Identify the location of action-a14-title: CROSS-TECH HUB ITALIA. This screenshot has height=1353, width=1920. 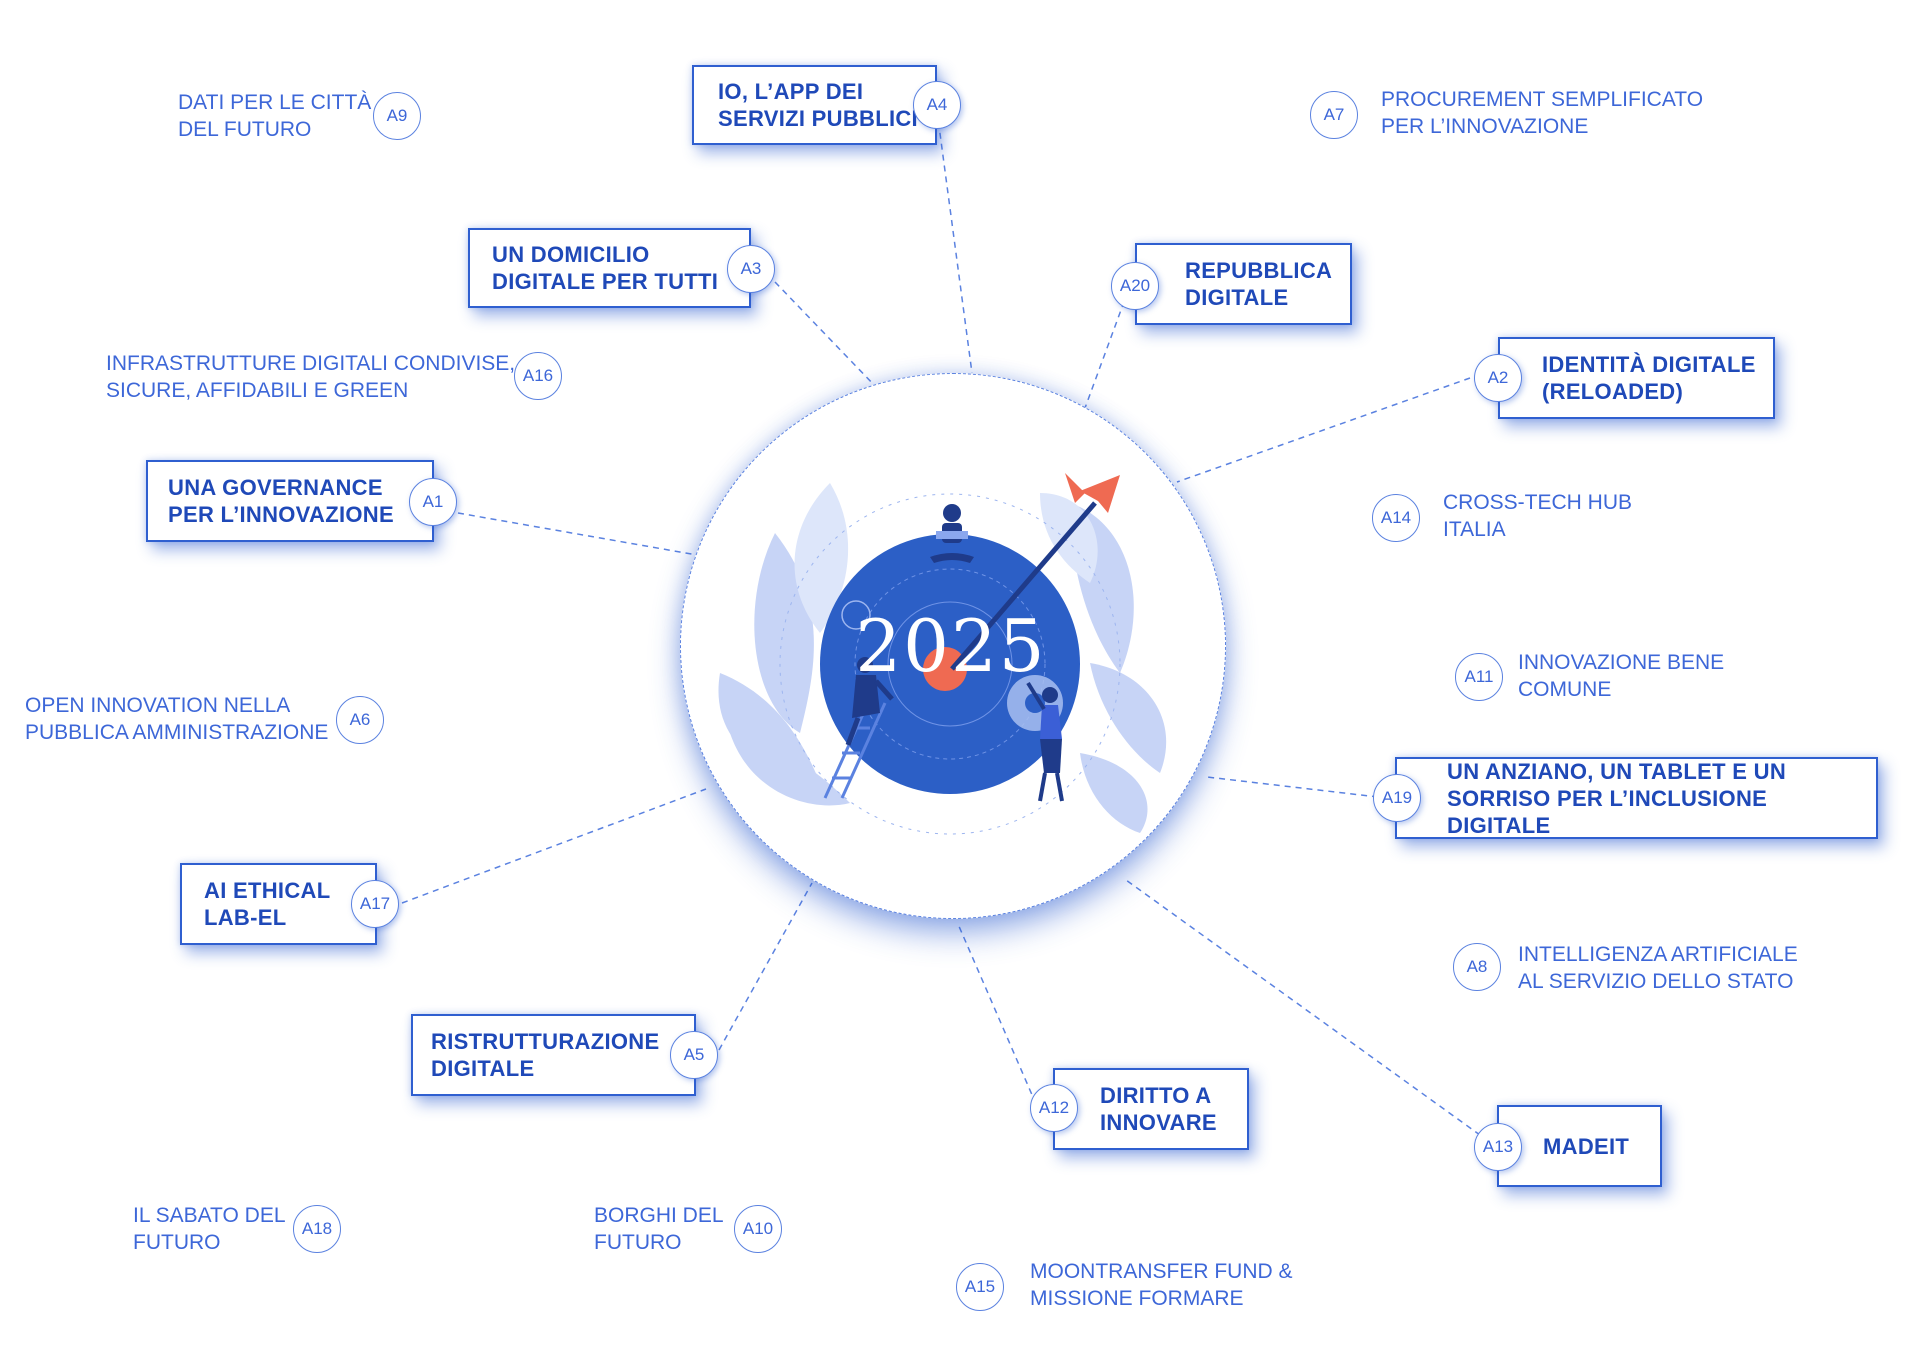
(1538, 516).